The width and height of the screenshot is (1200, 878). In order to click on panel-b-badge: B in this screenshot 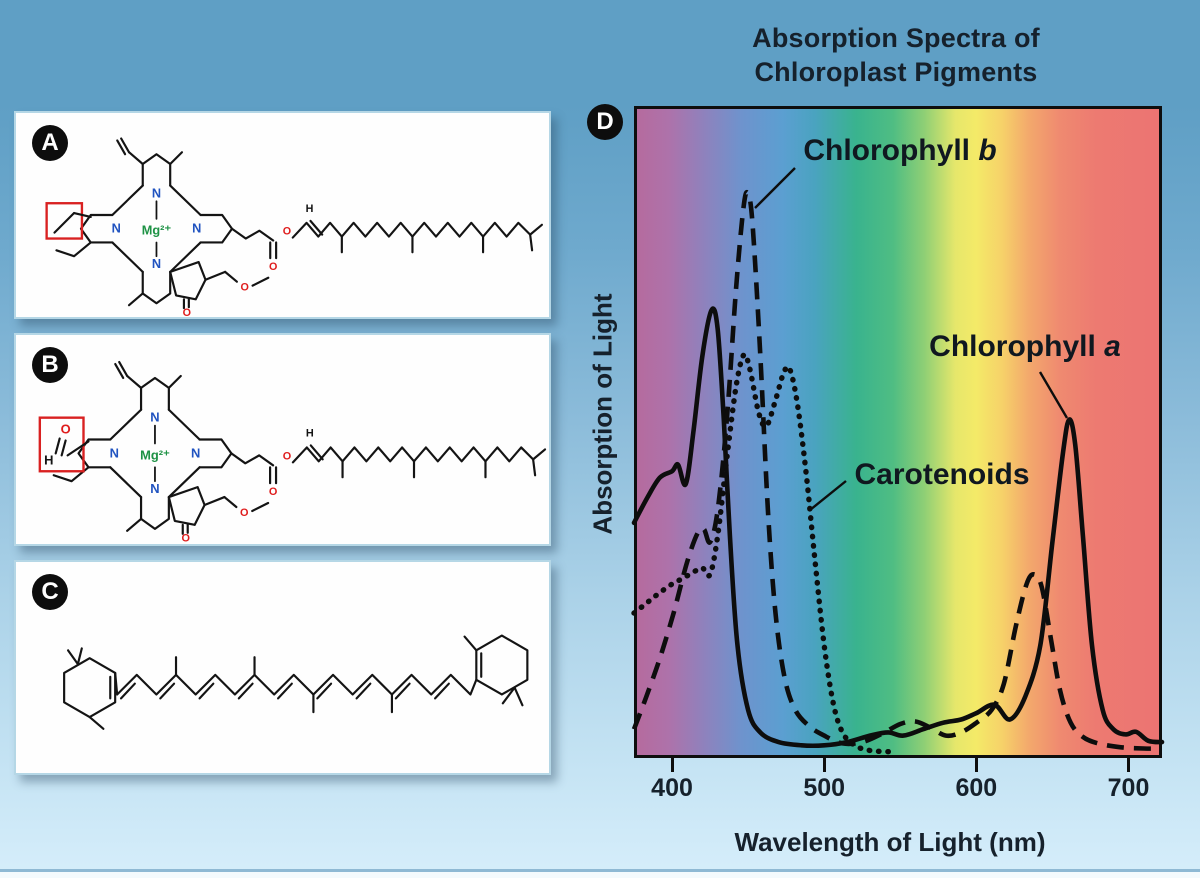, I will do `click(50, 365)`.